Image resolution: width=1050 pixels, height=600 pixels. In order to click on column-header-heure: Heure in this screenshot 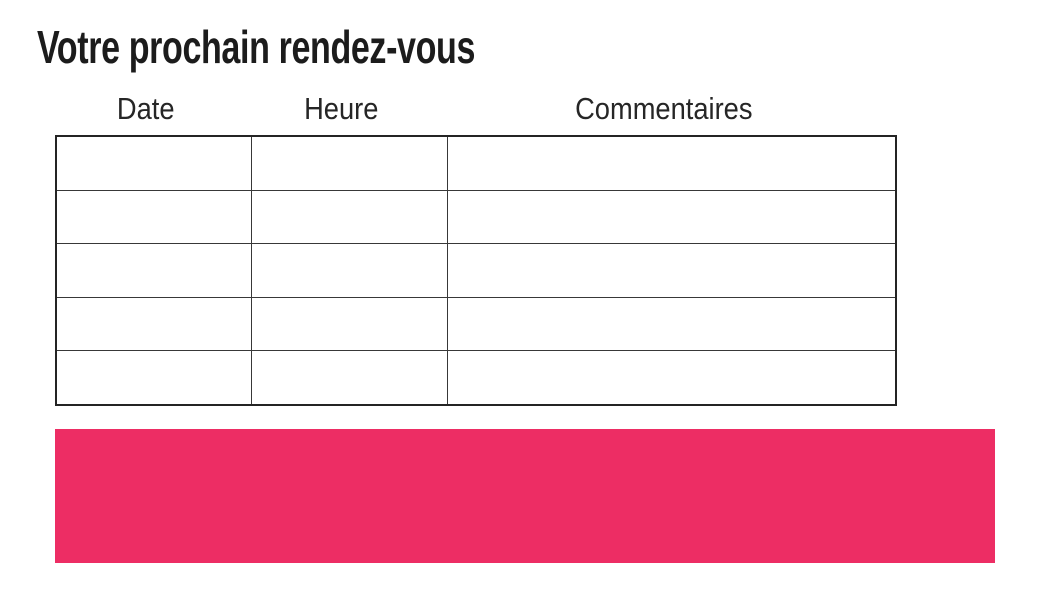, I will do `click(349, 111)`.